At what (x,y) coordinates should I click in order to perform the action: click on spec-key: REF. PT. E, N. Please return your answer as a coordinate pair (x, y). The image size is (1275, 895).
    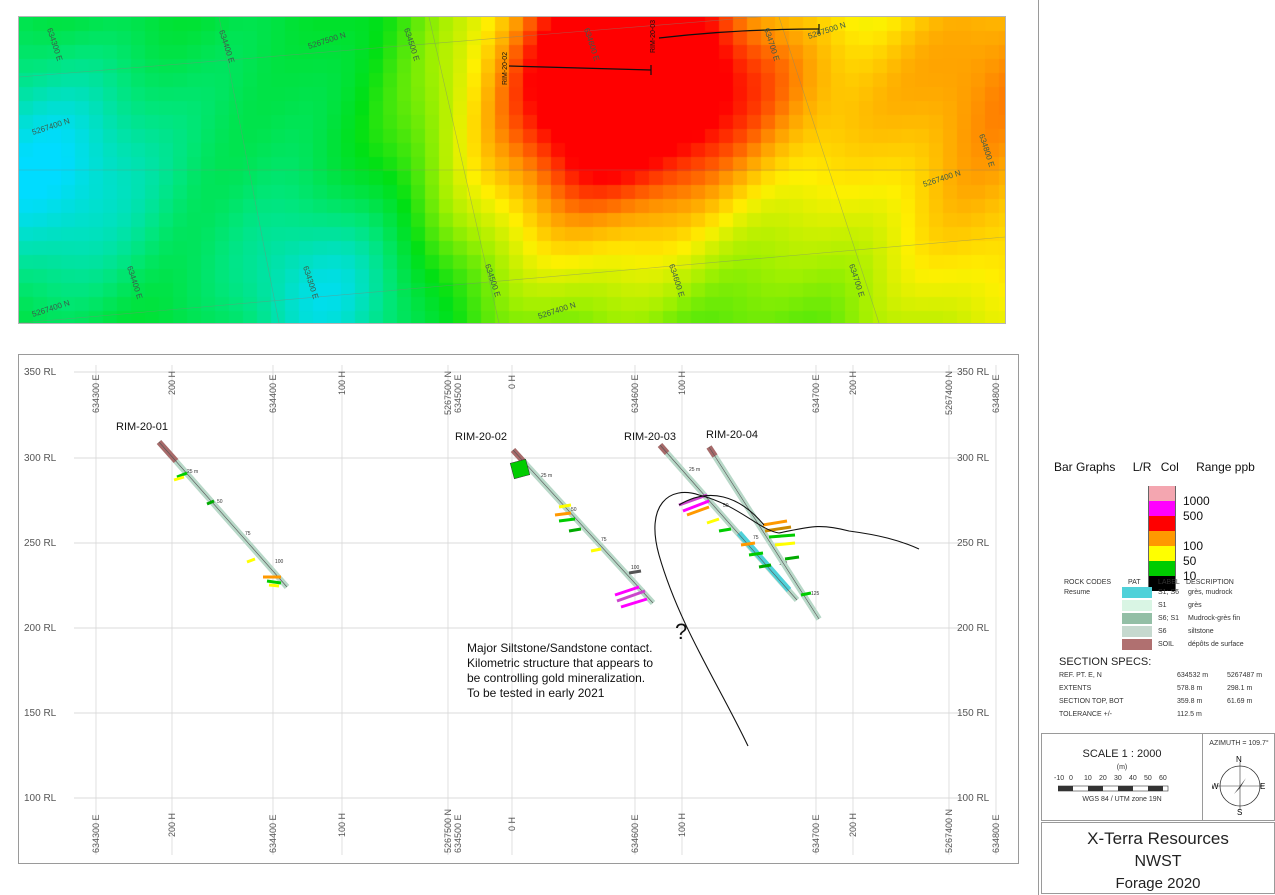
    Looking at the image, I should click on (1080, 675).